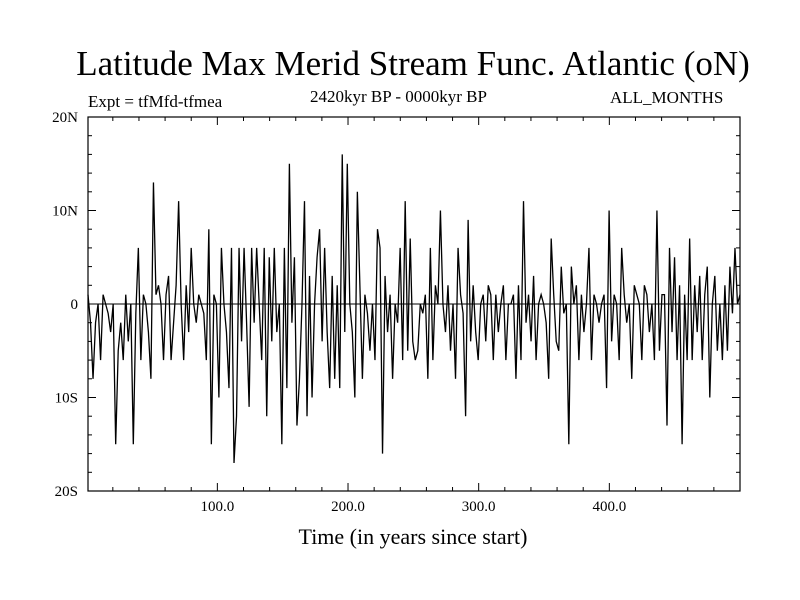  Describe the element at coordinates (217, 507) in the screenshot. I see `x-tick-label: 100.0` at that location.